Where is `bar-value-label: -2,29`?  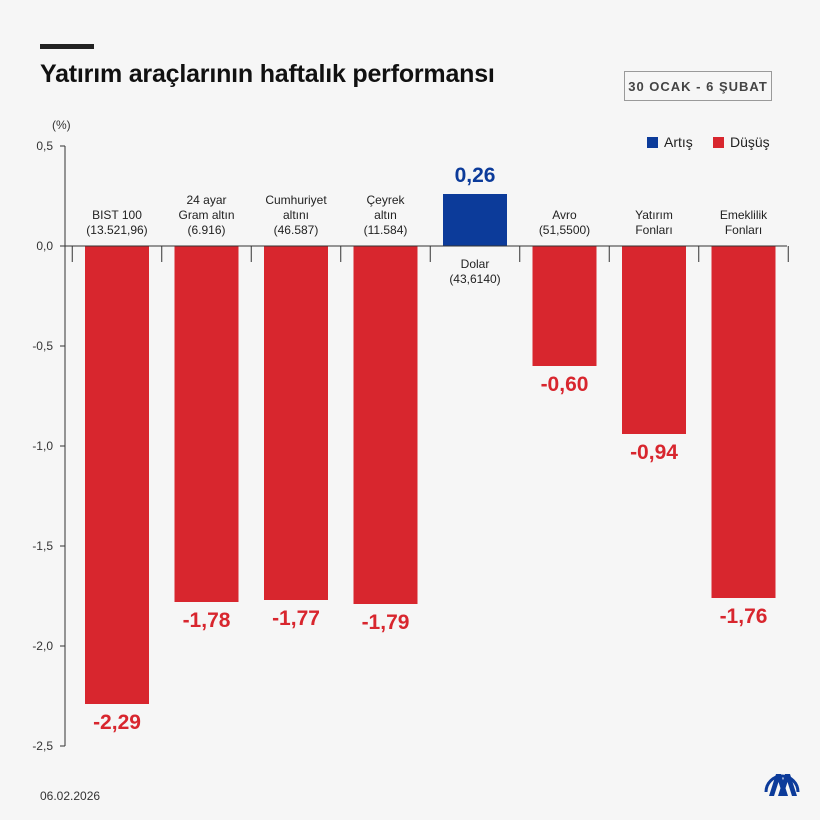 bar-value-label: -2,29 is located at coordinates (117, 722).